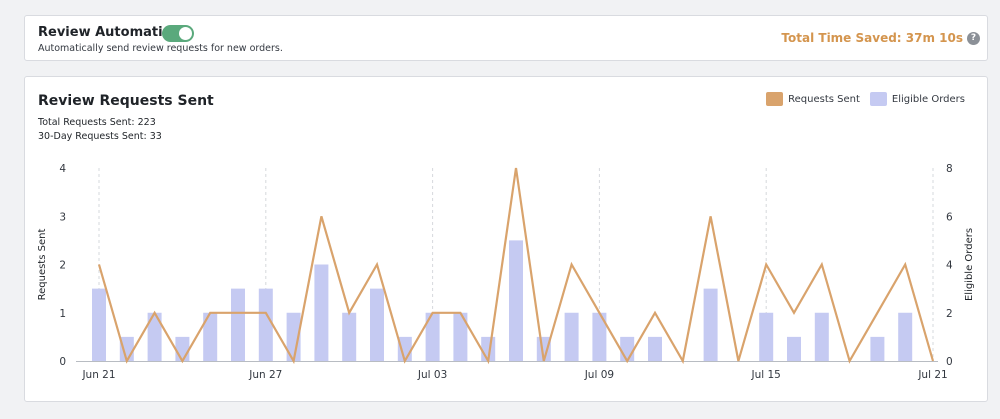 This screenshot has height=419, width=1000. What do you see at coordinates (265, 375) in the screenshot?
I see `x-tick-1: Jun 27` at bounding box center [265, 375].